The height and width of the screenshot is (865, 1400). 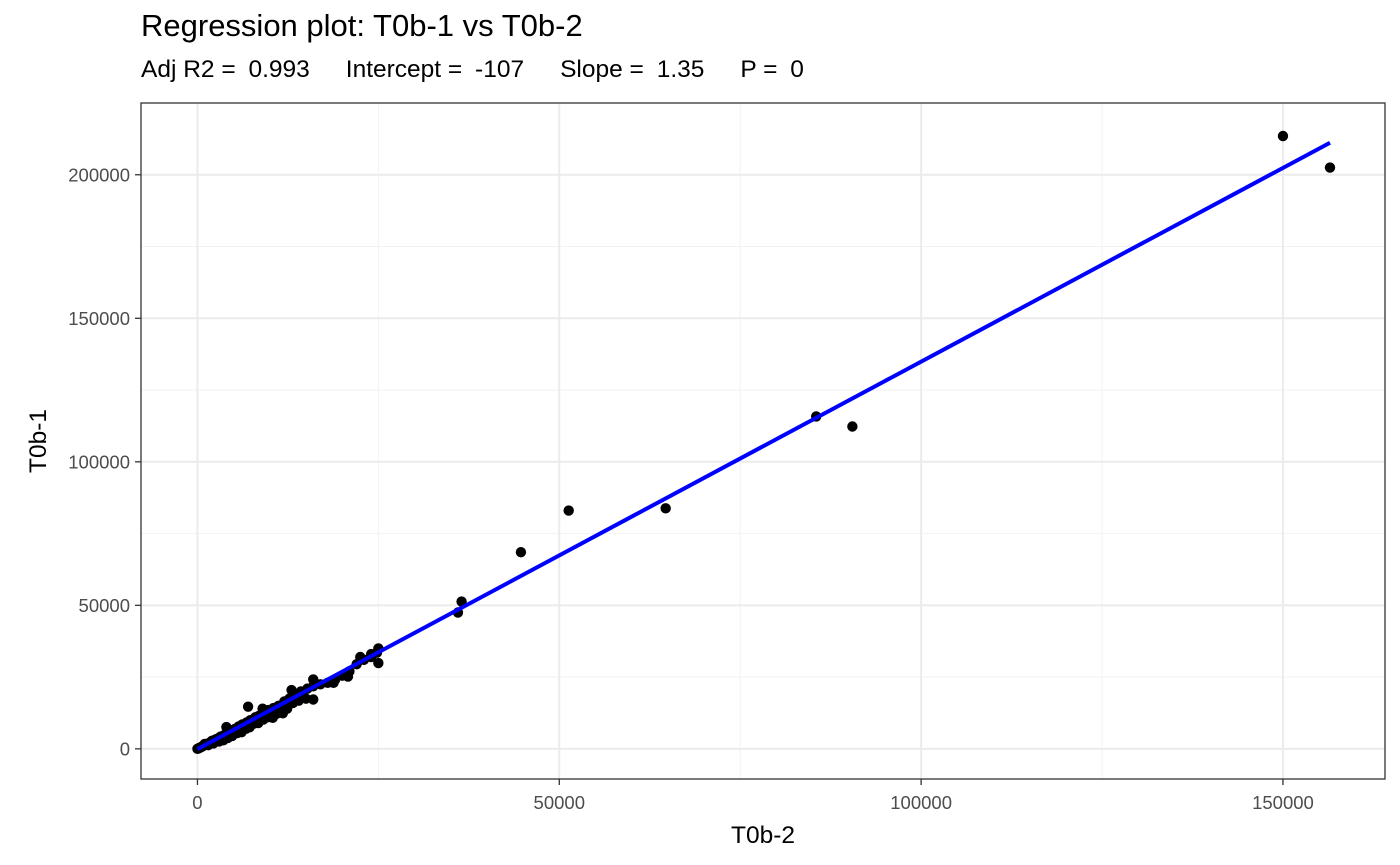 What do you see at coordinates (1283, 802) in the screenshot?
I see `x-tick-label: 150000` at bounding box center [1283, 802].